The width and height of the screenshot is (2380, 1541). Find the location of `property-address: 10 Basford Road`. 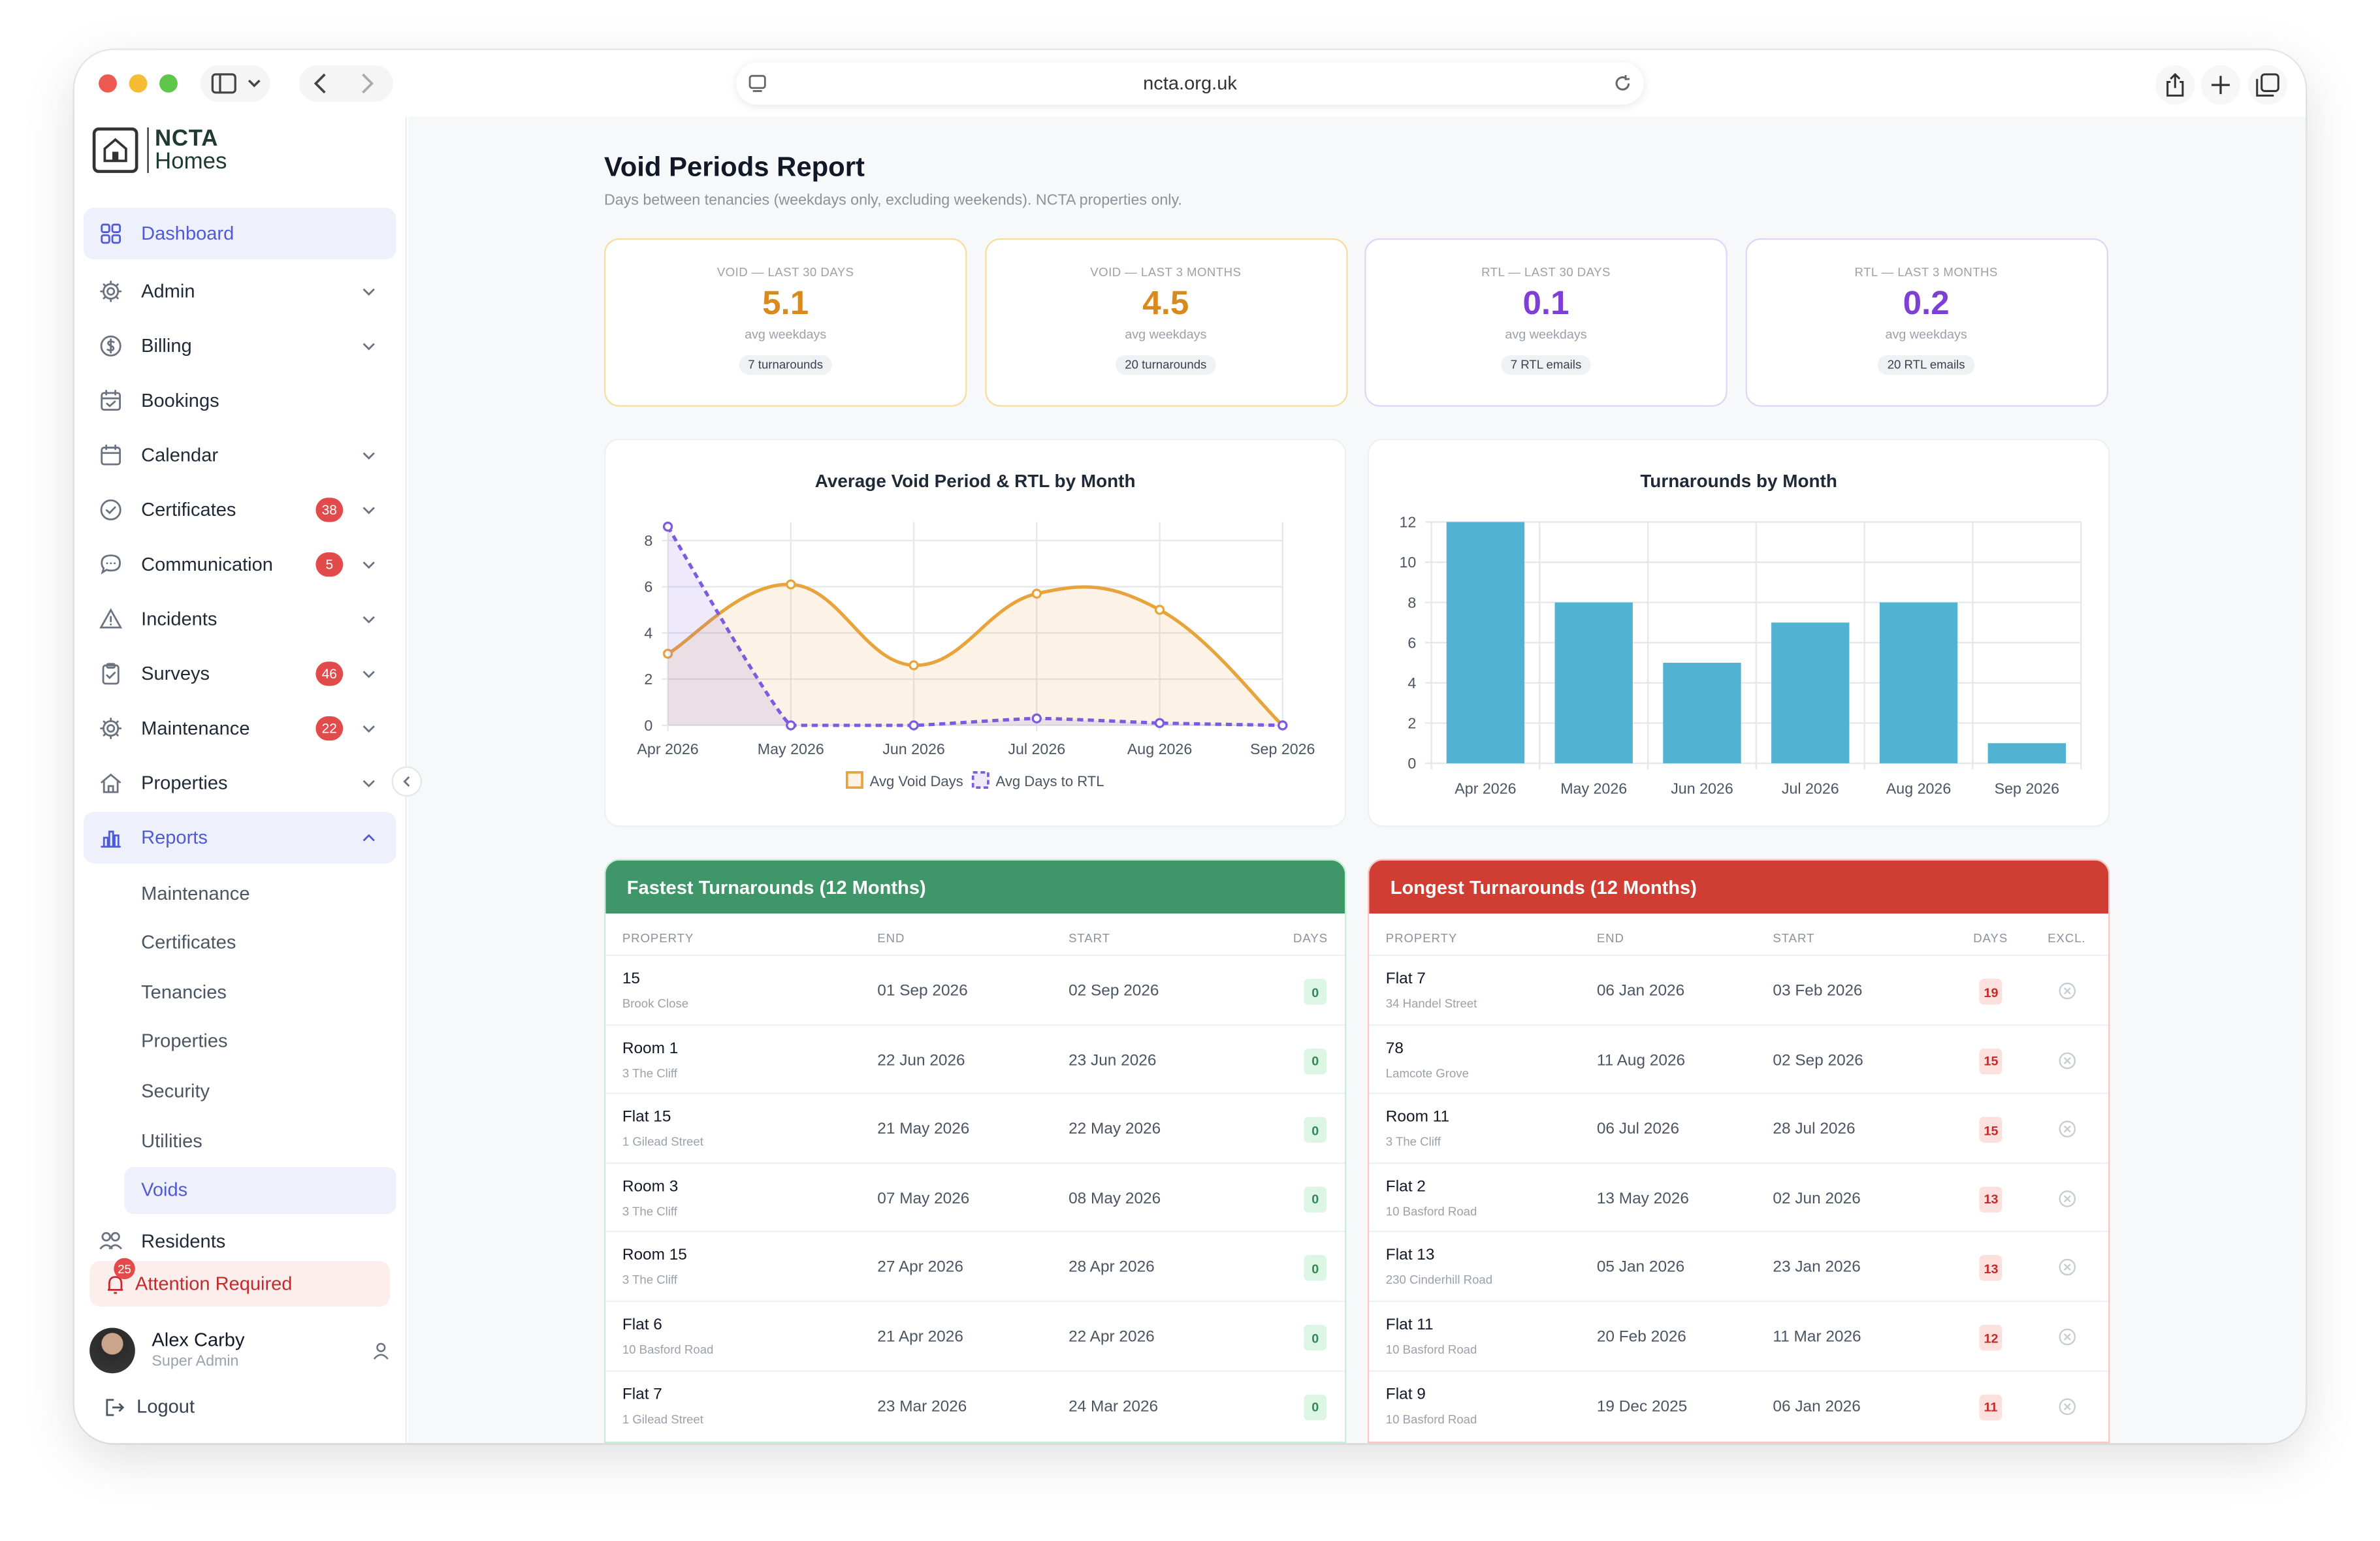

property-address: 10 Basford Road is located at coordinates (1431, 1211).